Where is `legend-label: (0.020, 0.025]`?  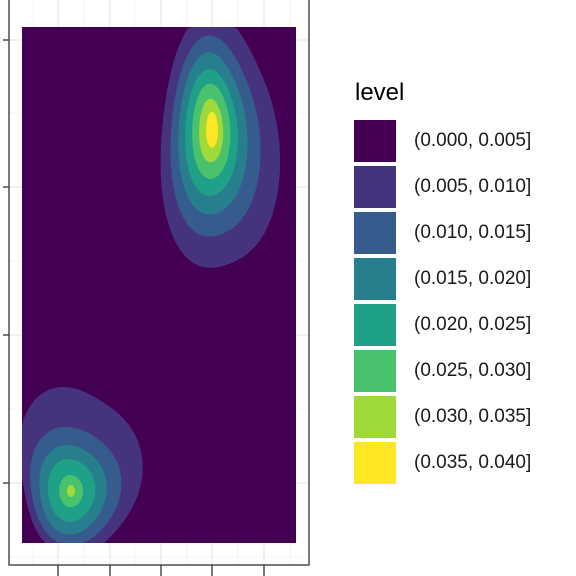 legend-label: (0.020, 0.025] is located at coordinates (473, 324).